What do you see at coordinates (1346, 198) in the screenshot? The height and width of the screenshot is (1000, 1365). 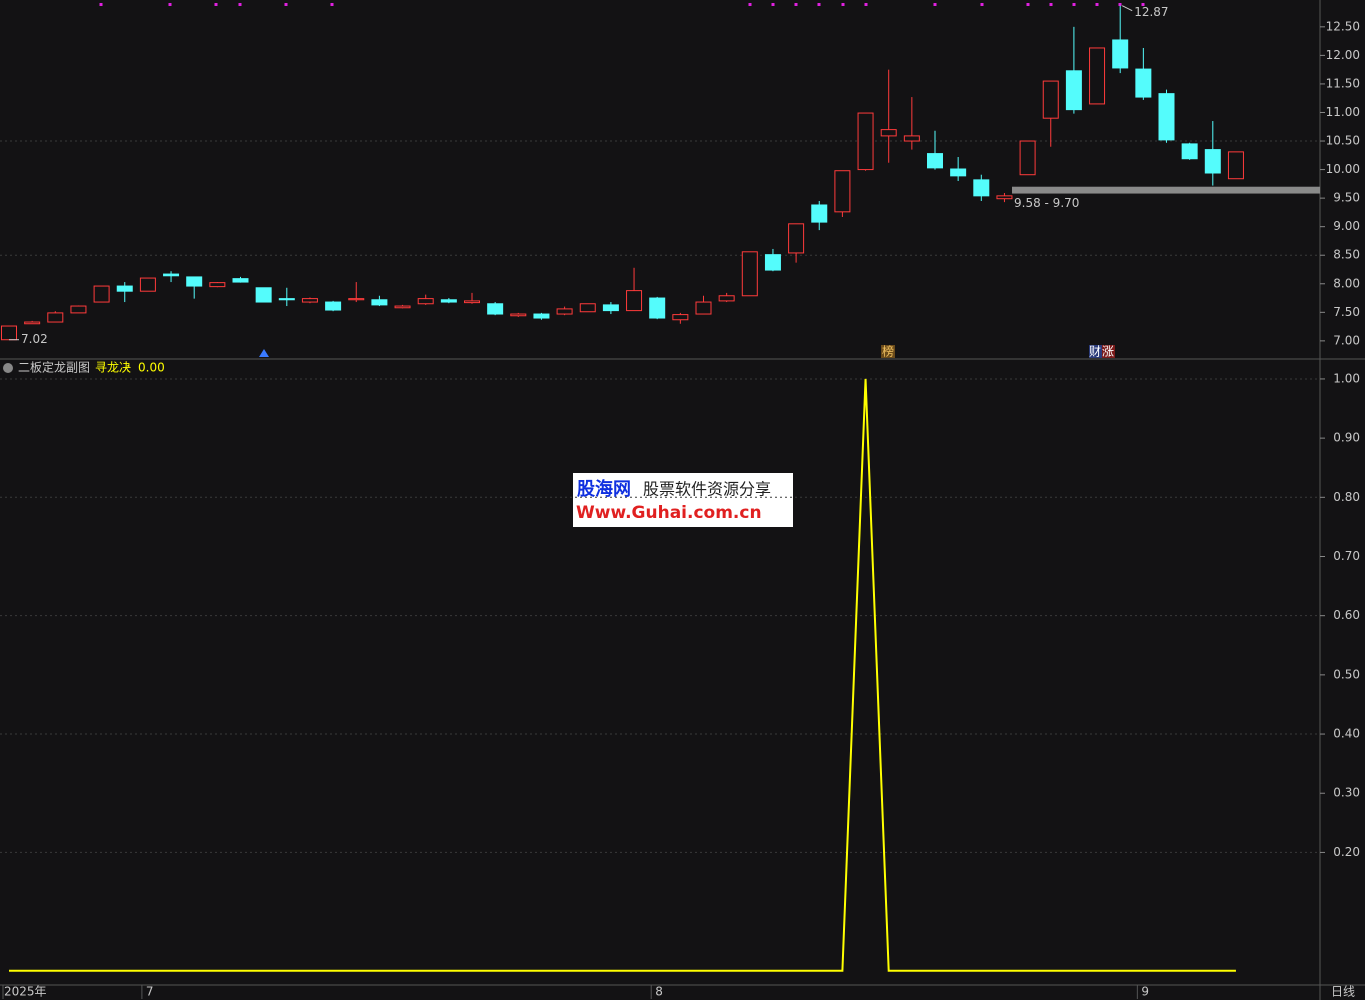 I see `y-tick-label: 9.50` at bounding box center [1346, 198].